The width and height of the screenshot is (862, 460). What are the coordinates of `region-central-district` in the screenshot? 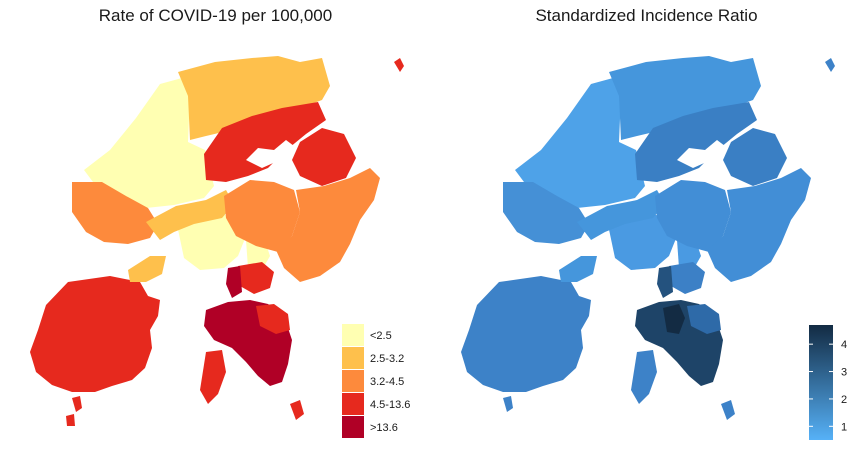 It's located at (674, 319).